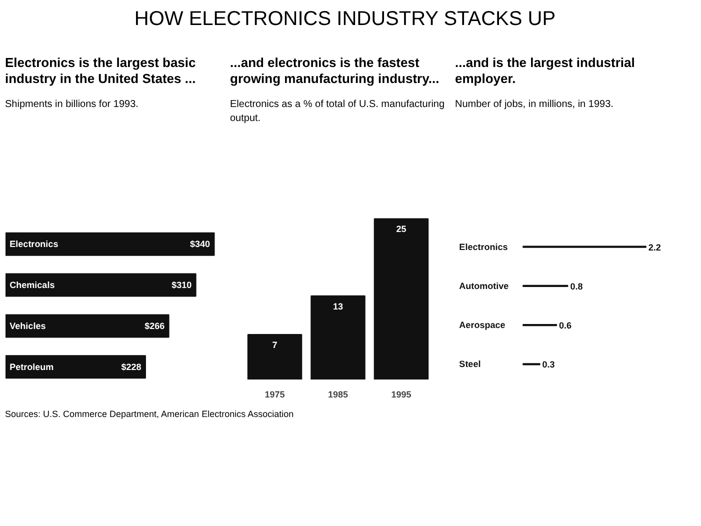 The width and height of the screenshot is (701, 526). Describe the element at coordinates (401, 229) in the screenshot. I see `data-label: 25` at that location.